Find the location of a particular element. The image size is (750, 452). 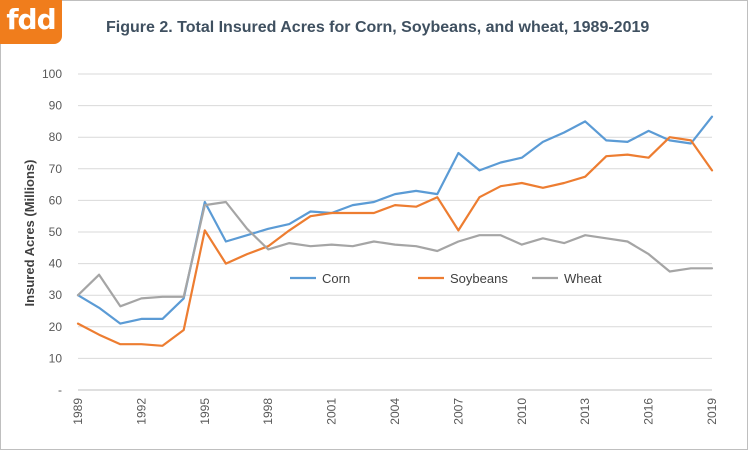

y-tick-label: 40 is located at coordinates (56, 264).